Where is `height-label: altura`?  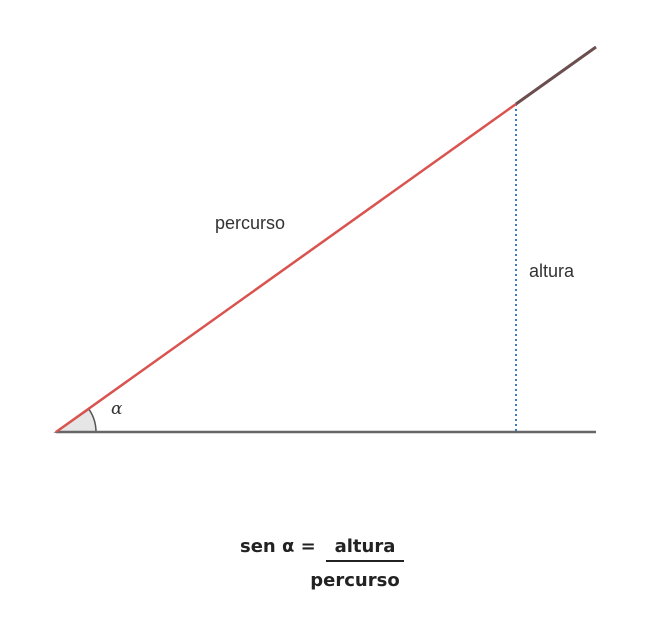
height-label: altura is located at coordinates (552, 271).